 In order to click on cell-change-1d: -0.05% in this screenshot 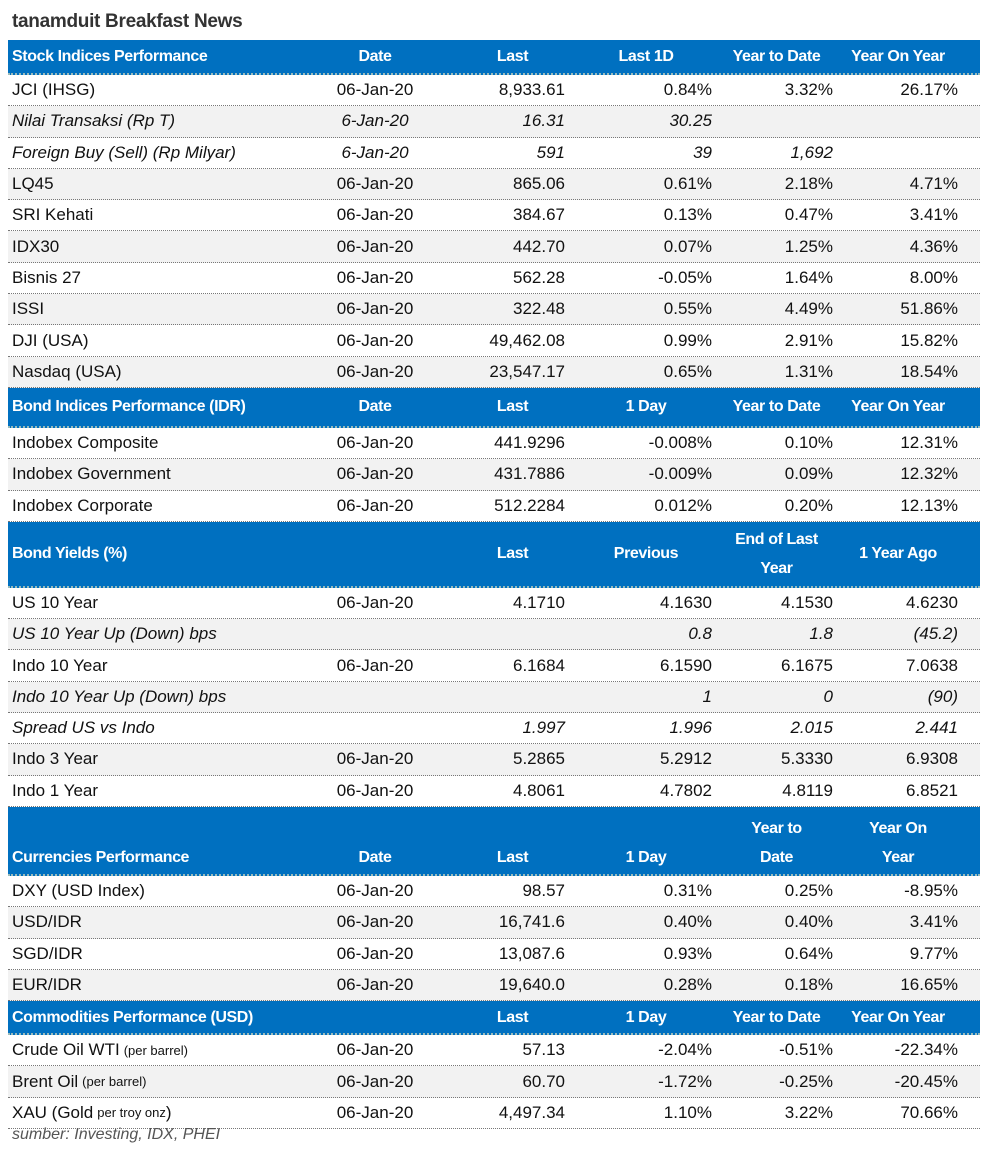, I will do `click(685, 277)`.